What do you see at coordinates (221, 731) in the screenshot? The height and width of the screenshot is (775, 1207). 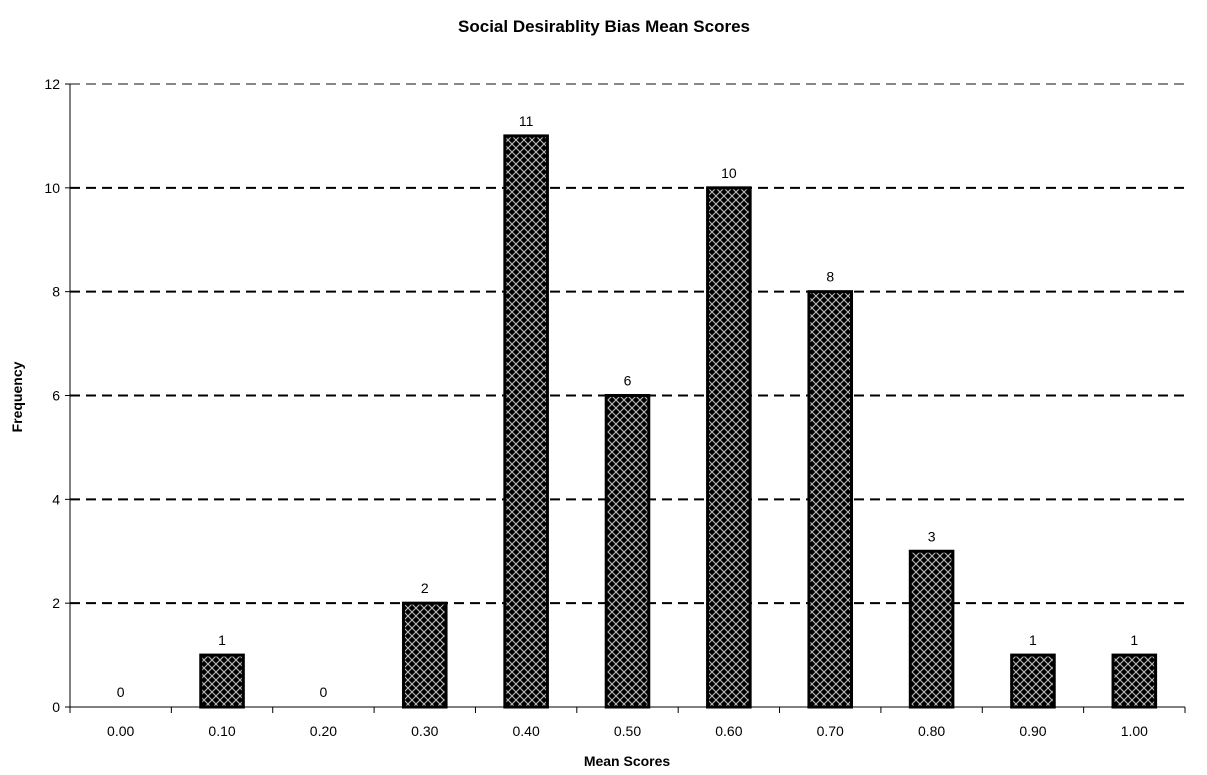 I see `x-tick-label-0.10: 0.10` at bounding box center [221, 731].